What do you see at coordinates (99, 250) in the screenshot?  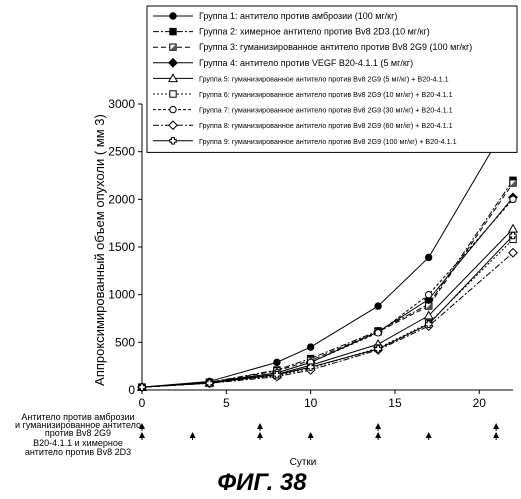 I see `y-axis-label: Аппроксимированный объем опухоли ( мм 3)` at bounding box center [99, 250].